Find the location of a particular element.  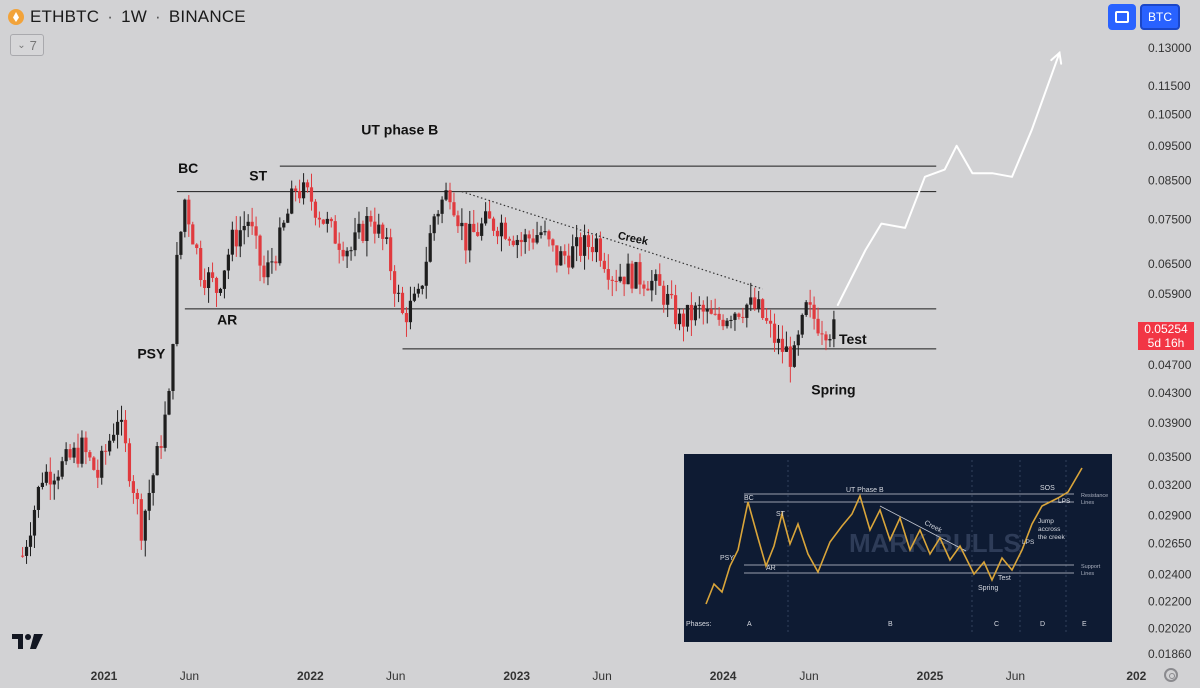

annotation-spring: Spring is located at coordinates (833, 389).